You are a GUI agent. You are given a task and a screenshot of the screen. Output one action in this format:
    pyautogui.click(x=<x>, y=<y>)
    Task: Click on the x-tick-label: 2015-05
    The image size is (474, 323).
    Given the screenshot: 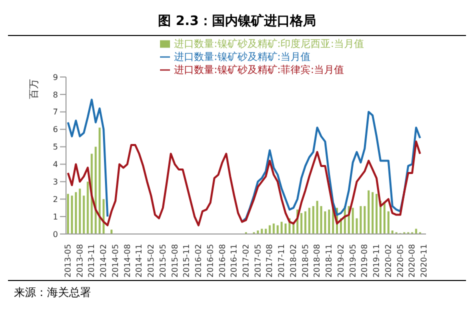 What is the action you would take?
    pyautogui.click(x=163, y=261)
    